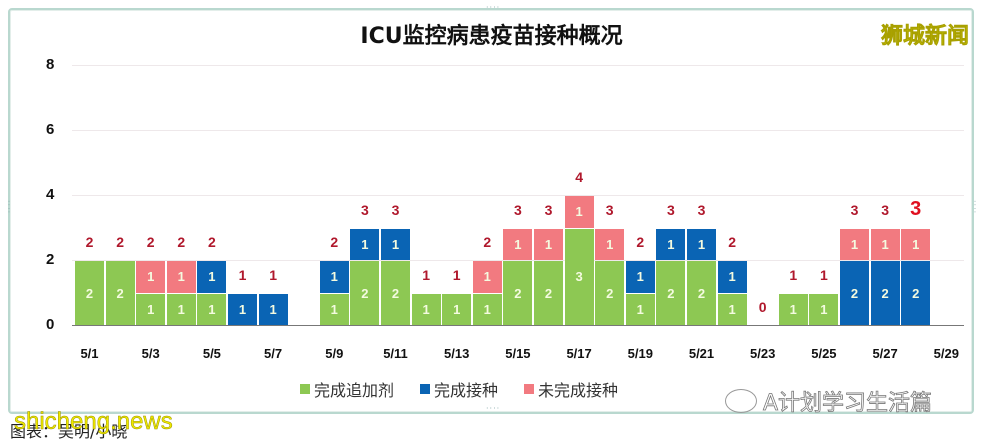 This screenshot has height=444, width=983. Describe the element at coordinates (848, 404) in the screenshot. I see `wechat-account: A计划学习生活篇` at that location.